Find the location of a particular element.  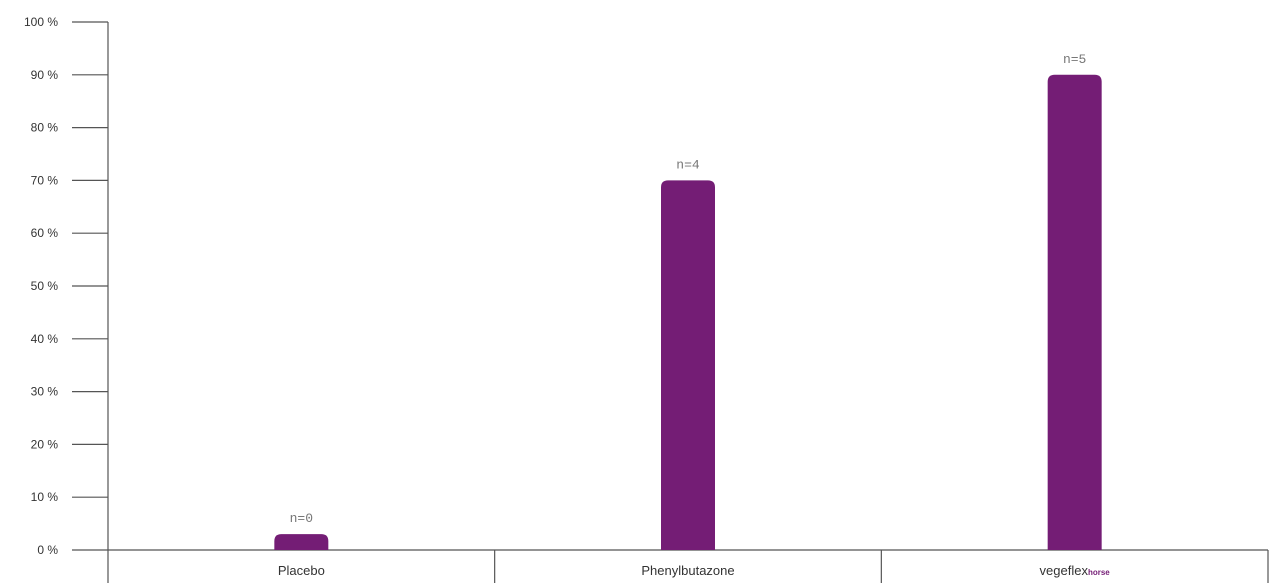

data-label: n=4 is located at coordinates (688, 164).